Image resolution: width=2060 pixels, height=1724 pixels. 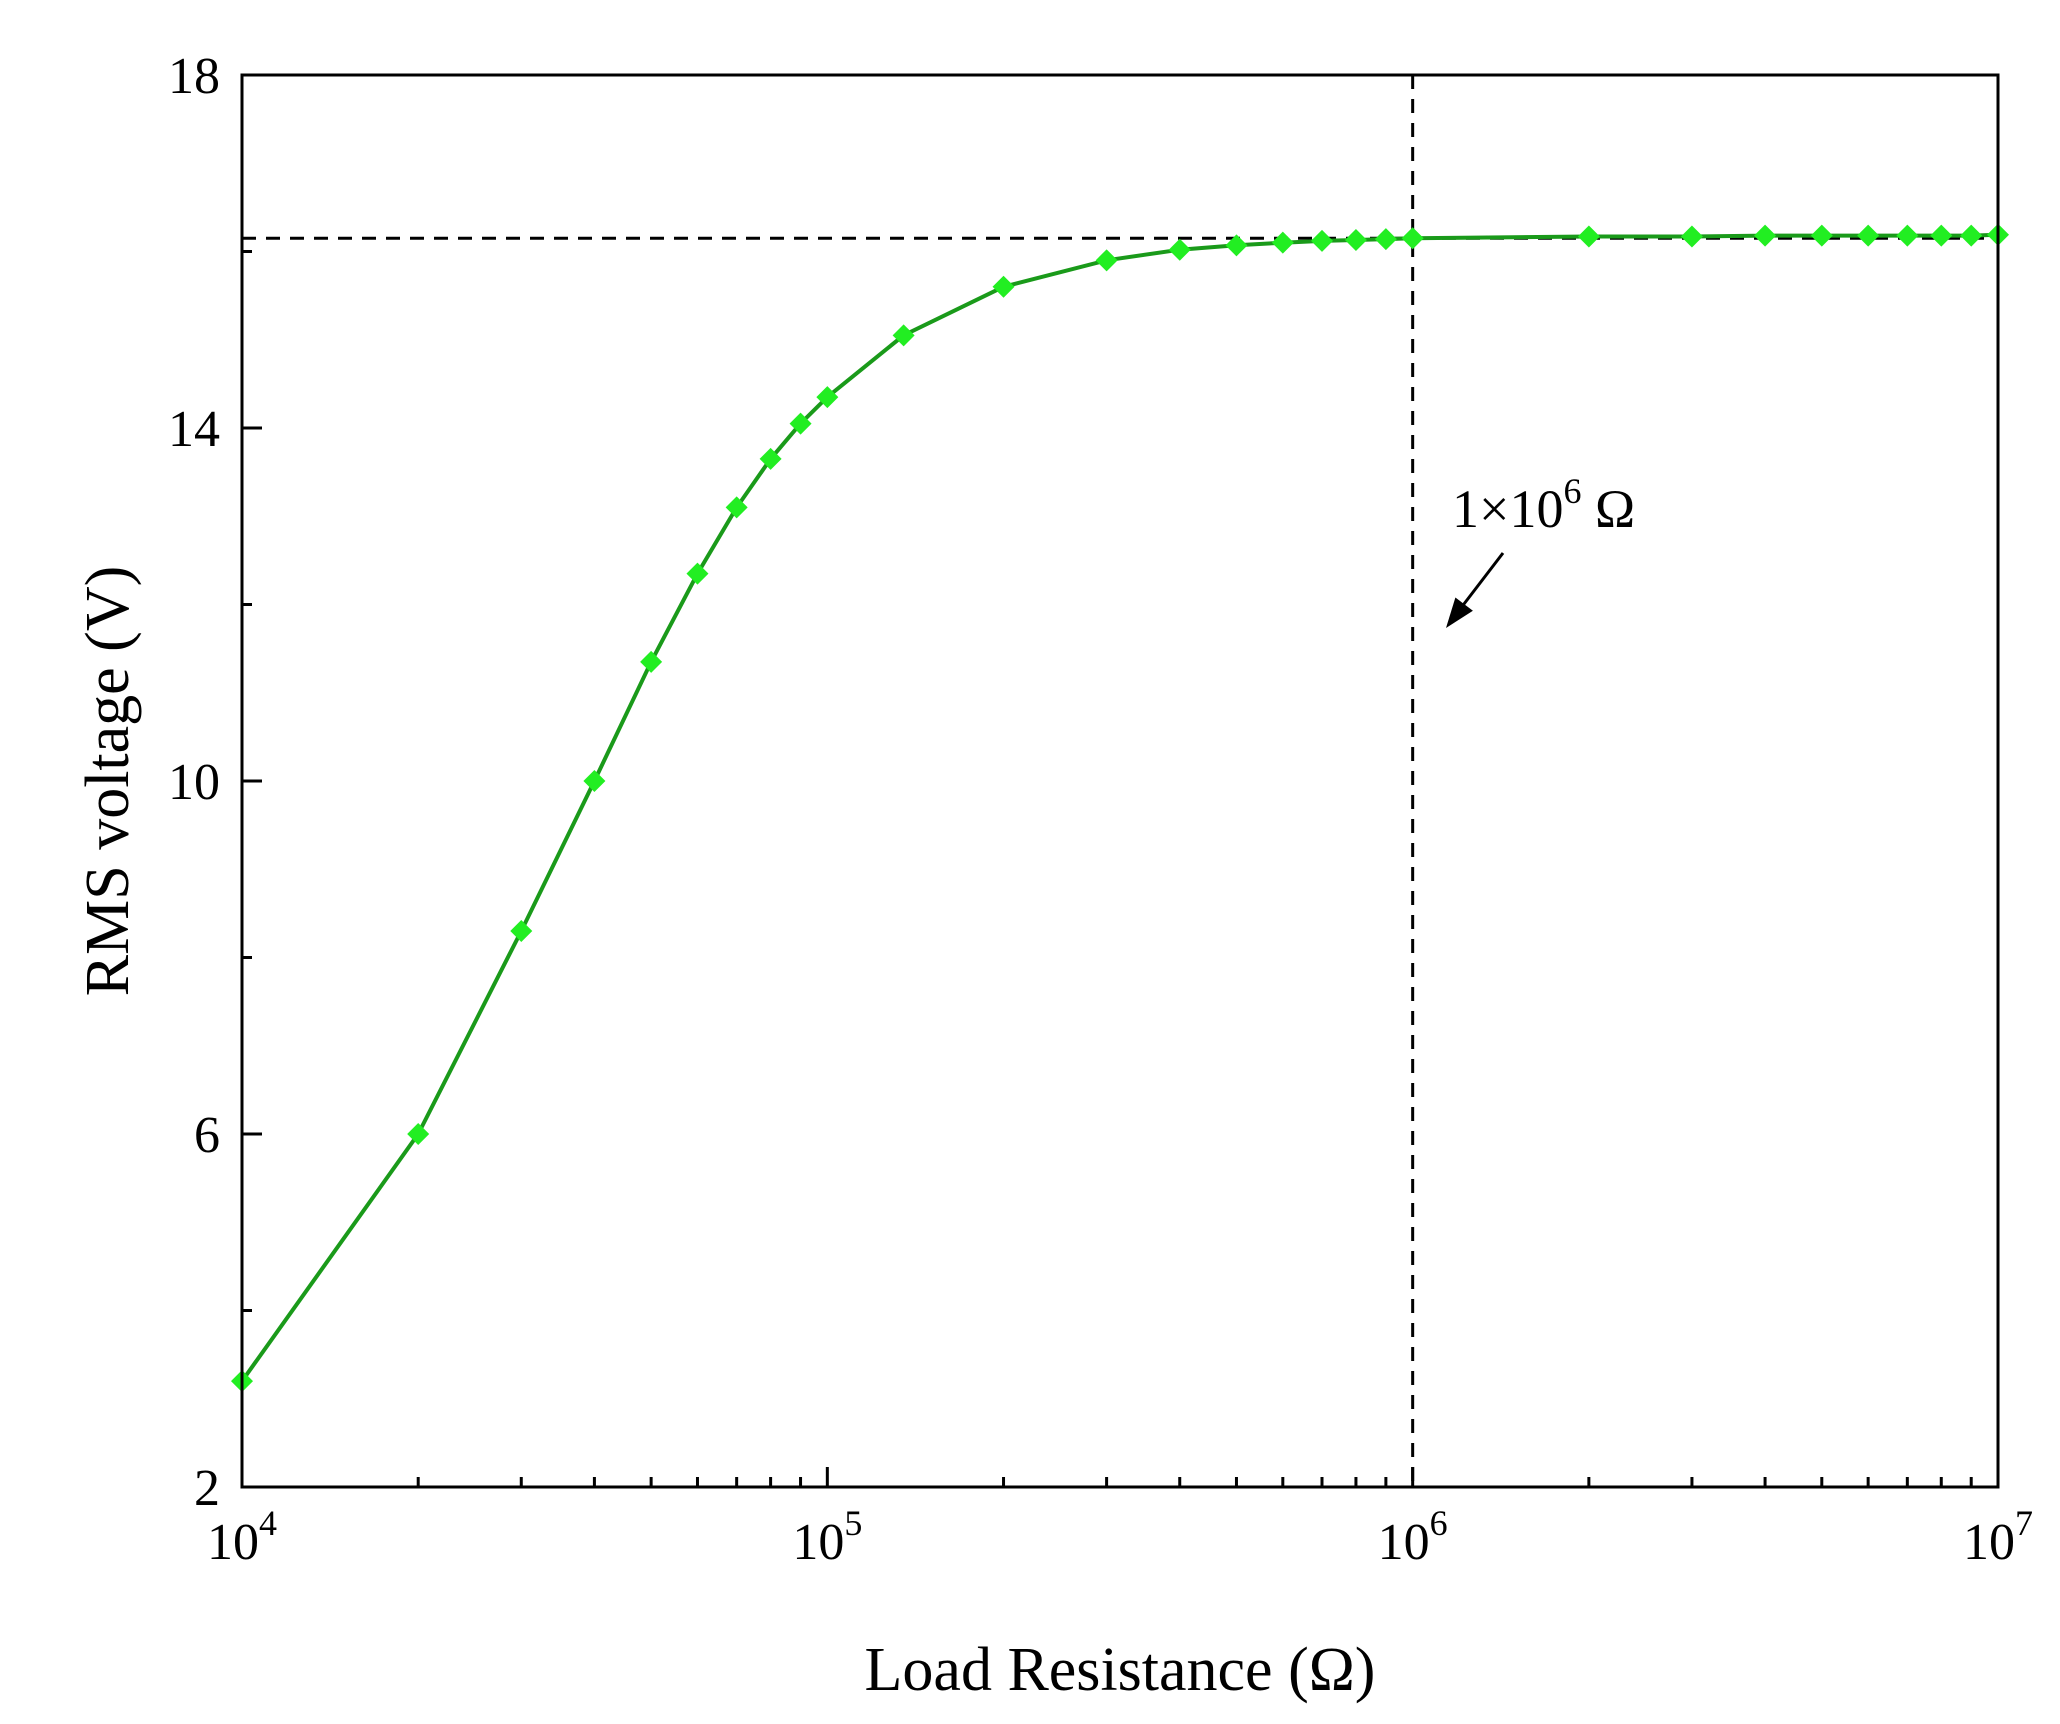 I want to click on x-tick-label: 10⁶, so click(x=1413, y=1537).